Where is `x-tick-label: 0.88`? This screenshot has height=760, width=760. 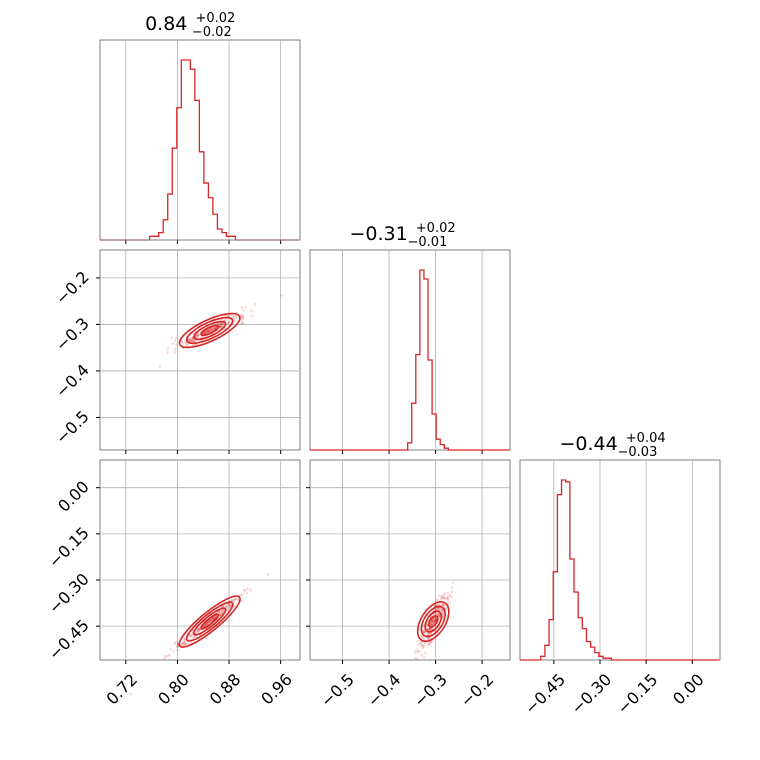
x-tick-label: 0.88 is located at coordinates (225, 689).